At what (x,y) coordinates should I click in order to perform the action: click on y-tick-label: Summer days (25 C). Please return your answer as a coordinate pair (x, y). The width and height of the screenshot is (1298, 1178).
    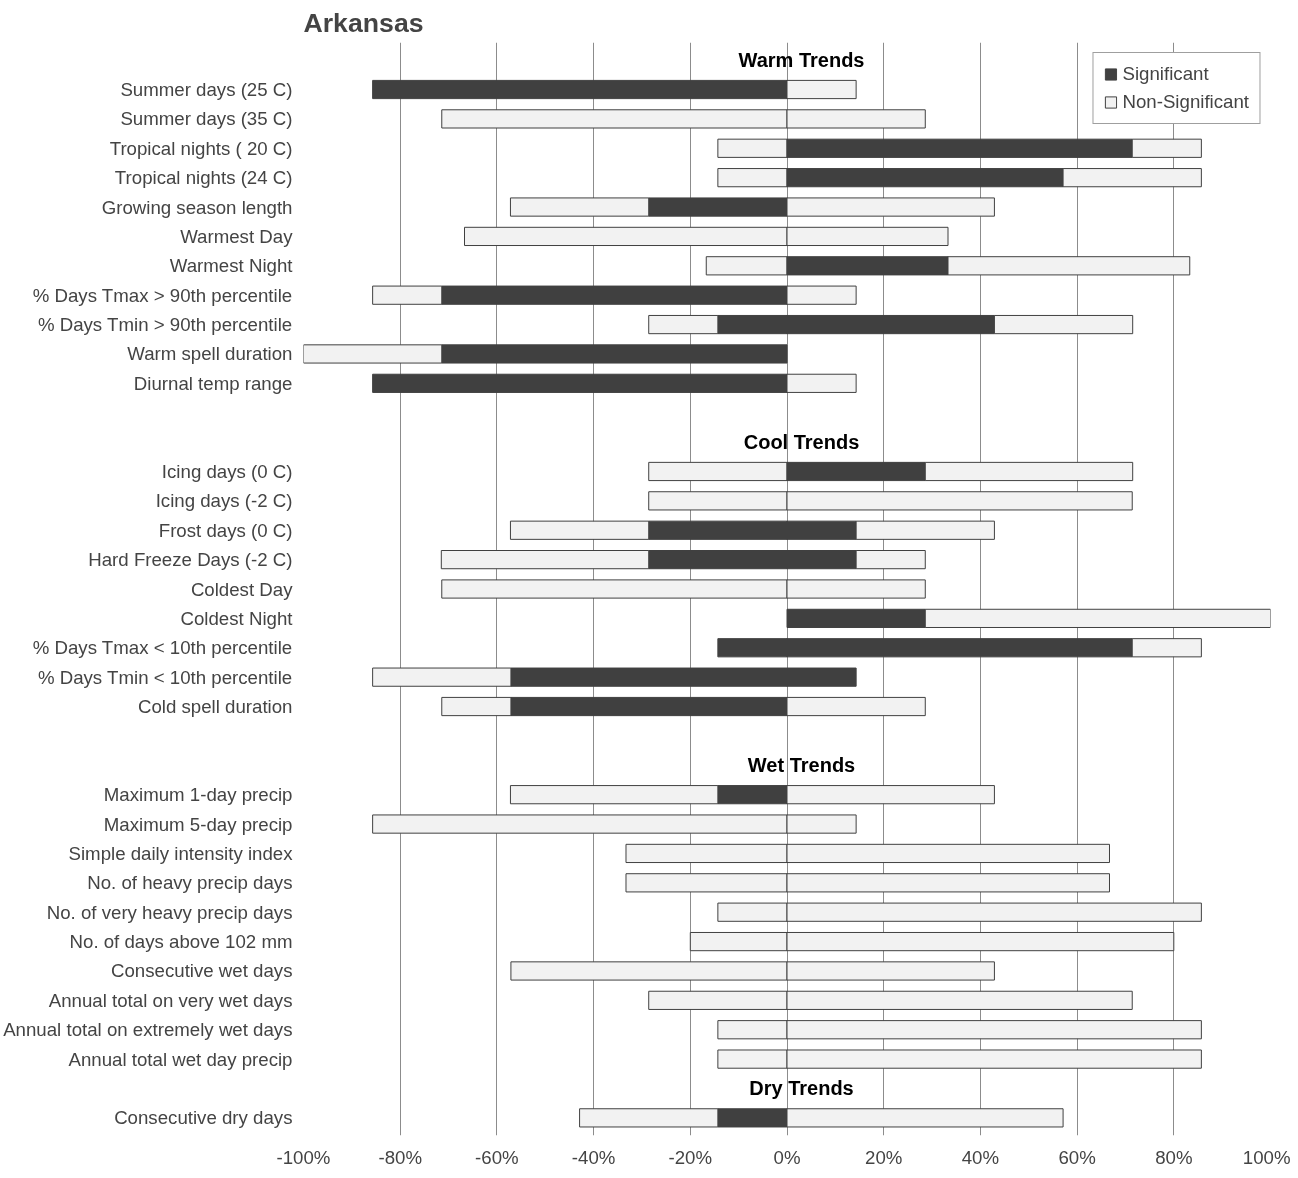
    Looking at the image, I should click on (206, 90).